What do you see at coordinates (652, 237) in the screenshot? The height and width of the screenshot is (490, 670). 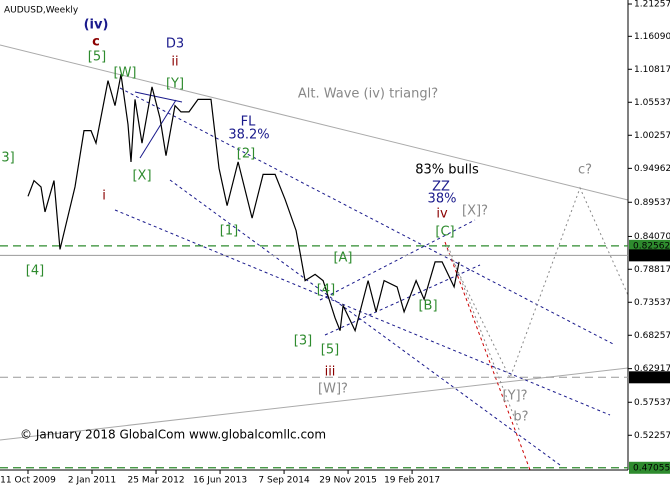 I see `y-tick-label: 0.84070` at bounding box center [652, 237].